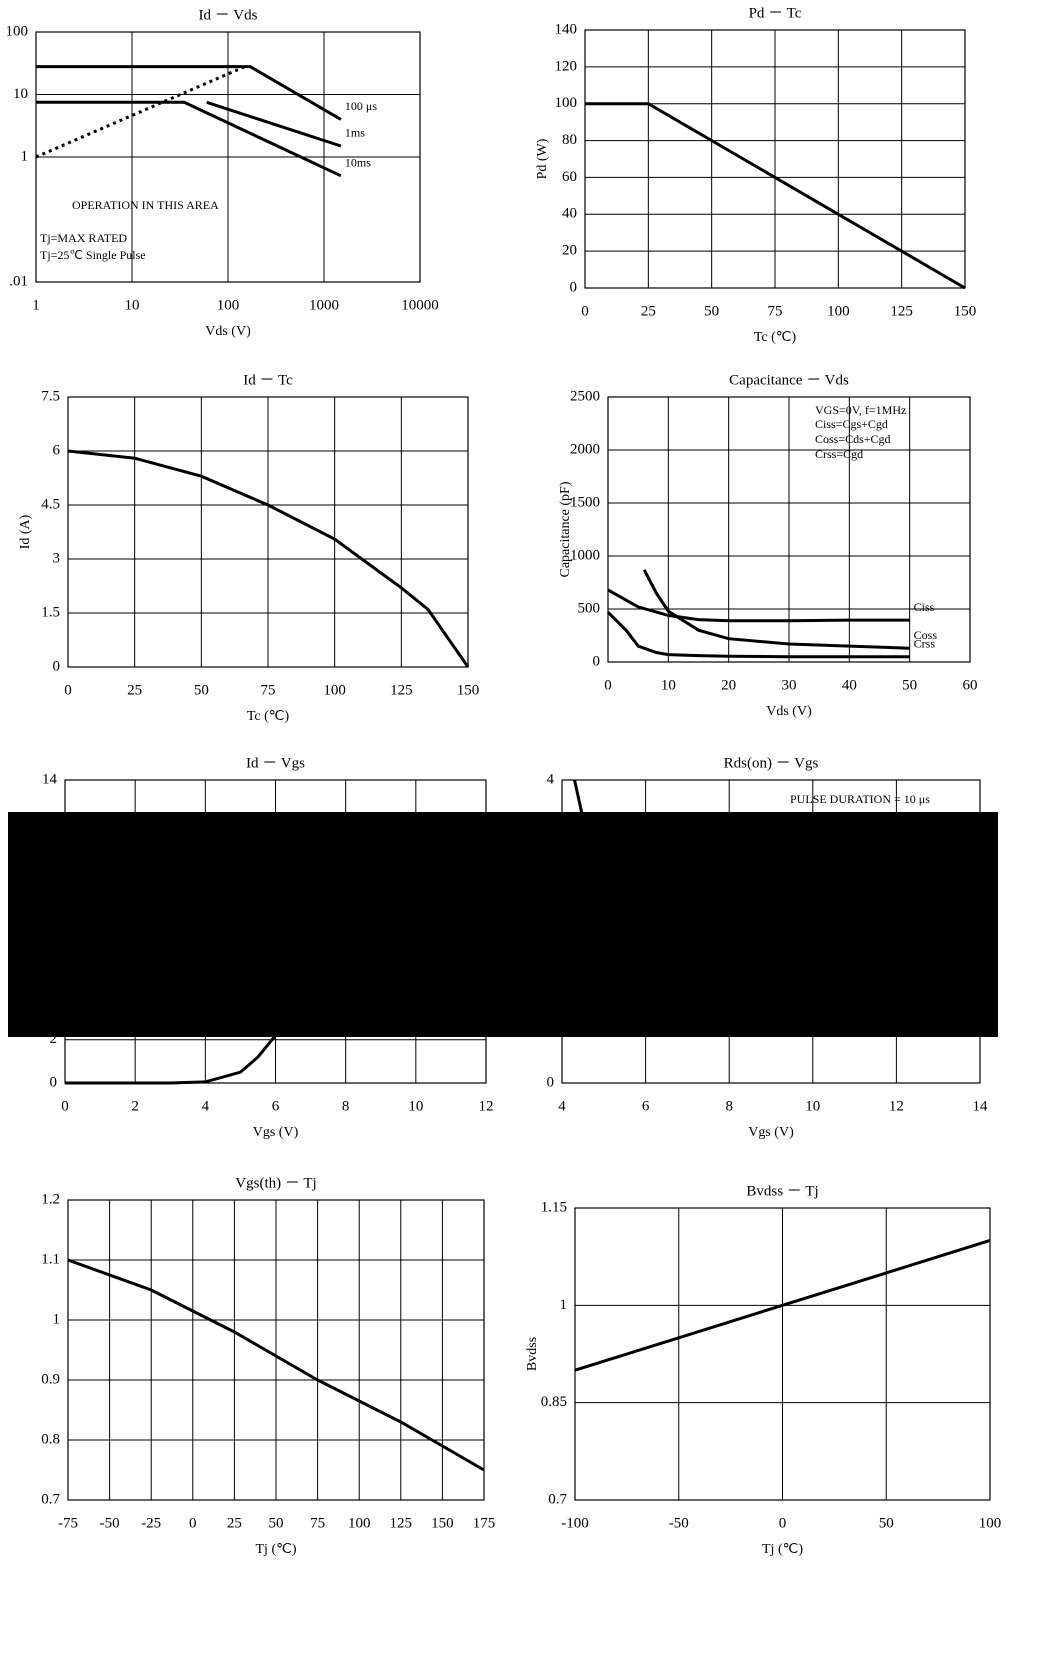 Image resolution: width=1056 pixels, height=1657 pixels. What do you see at coordinates (135, 1106) in the screenshot?
I see `x-tick-label: 2` at bounding box center [135, 1106].